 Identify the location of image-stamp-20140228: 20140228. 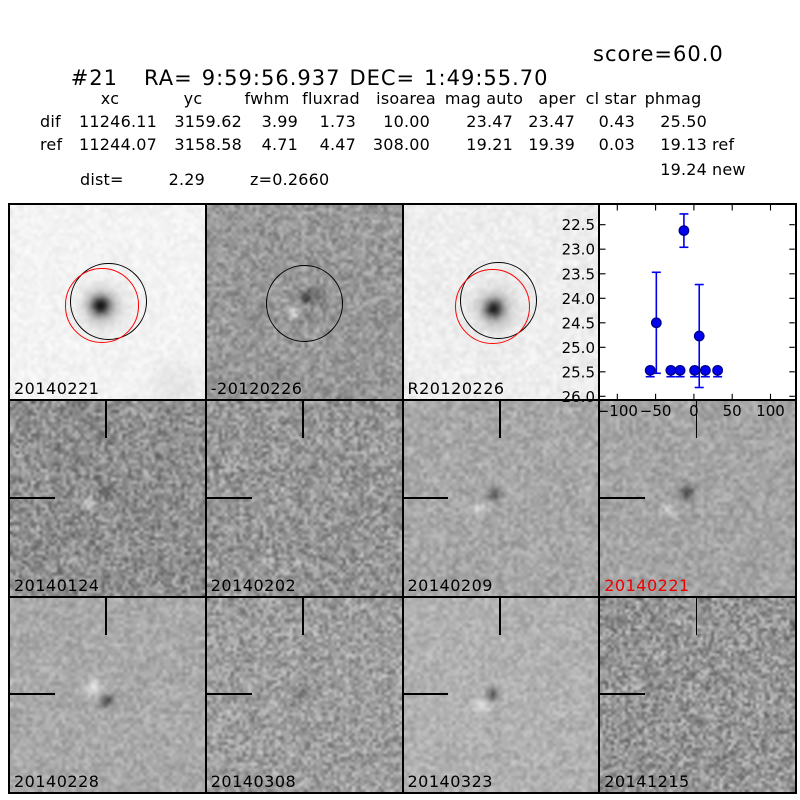
(107, 694).